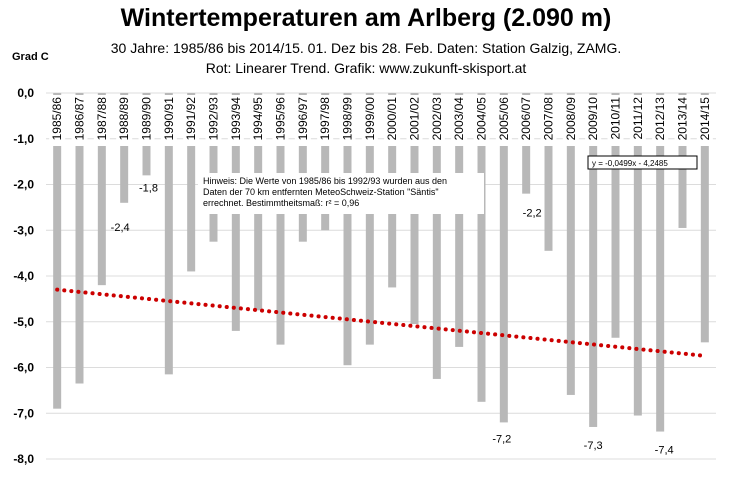 Image resolution: width=732 pixels, height=493 pixels. Describe the element at coordinates (482, 119) in the screenshot. I see `x-tick-label: 2004/05` at that location.